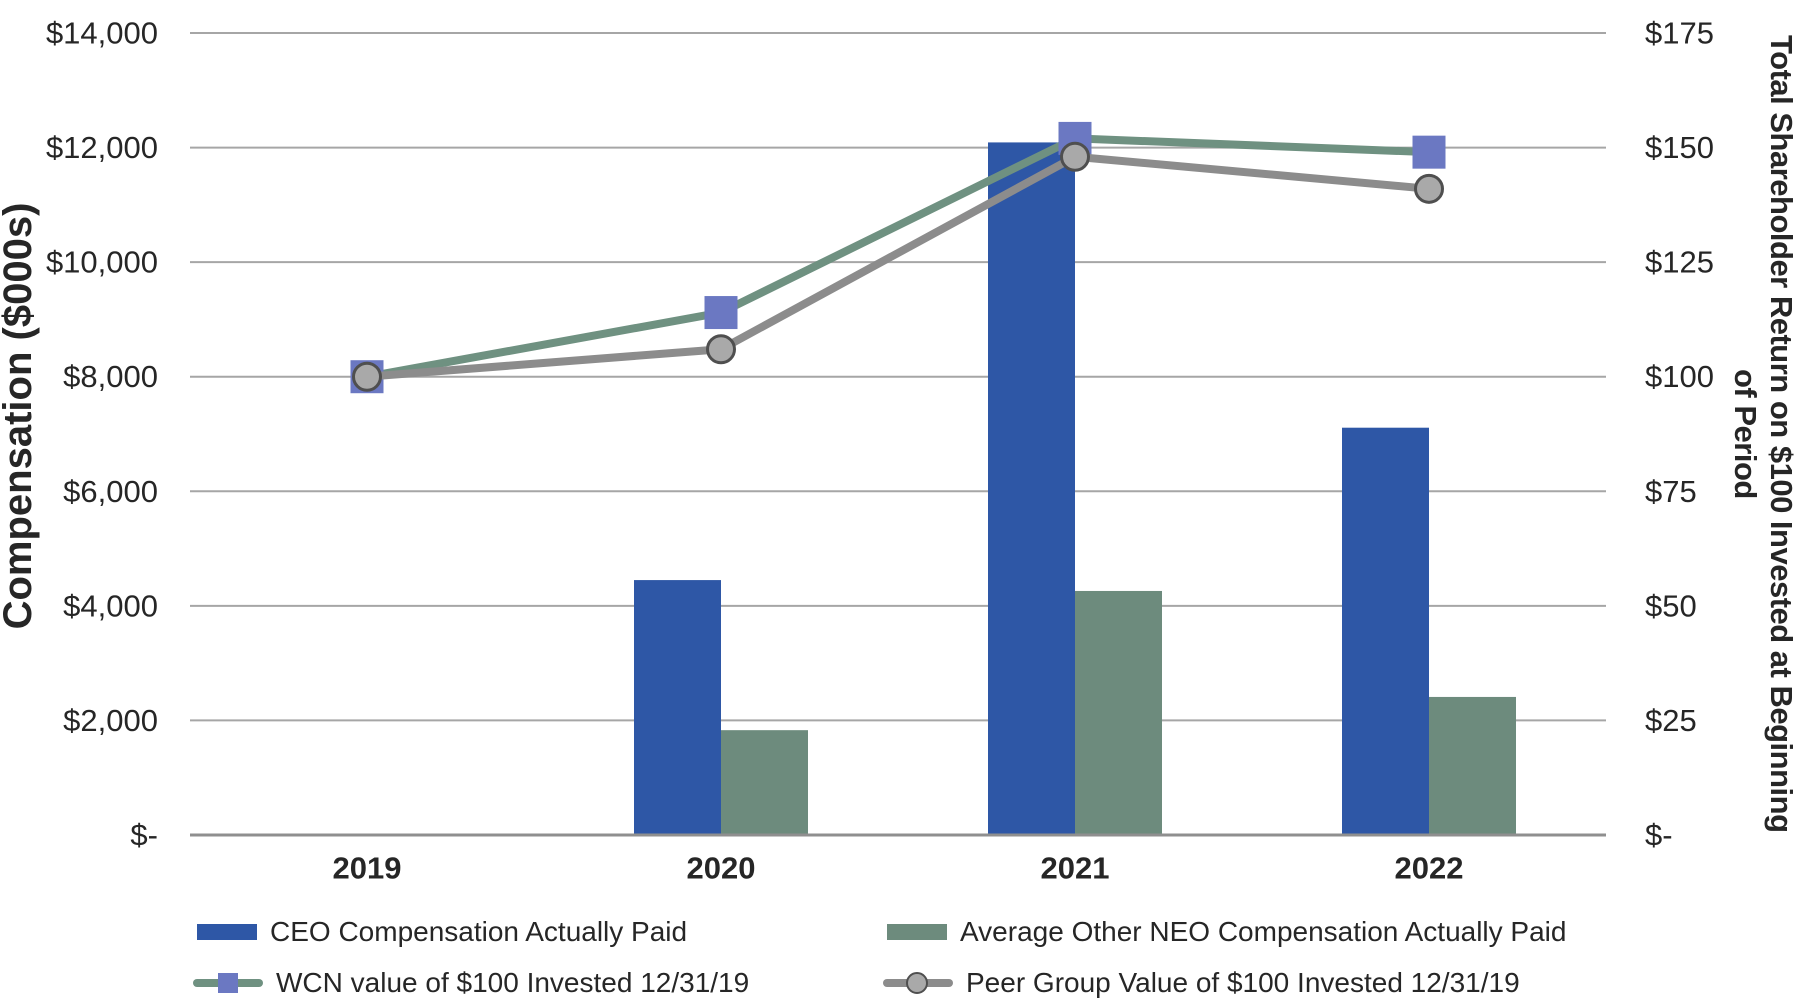 This screenshot has height=1000, width=1799. What do you see at coordinates (144, 835) in the screenshot?
I see `left-tick-label: $-` at bounding box center [144, 835].